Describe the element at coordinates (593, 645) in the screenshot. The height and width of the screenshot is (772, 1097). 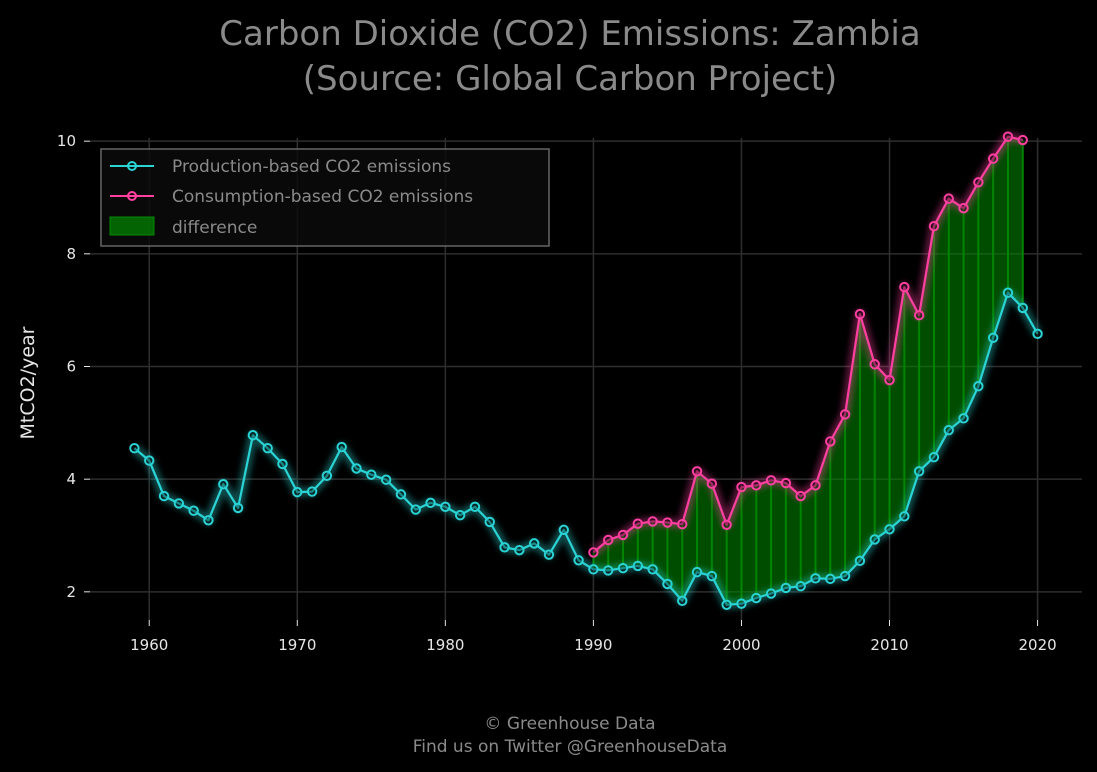
I see `x-tick-label: 1990` at that location.